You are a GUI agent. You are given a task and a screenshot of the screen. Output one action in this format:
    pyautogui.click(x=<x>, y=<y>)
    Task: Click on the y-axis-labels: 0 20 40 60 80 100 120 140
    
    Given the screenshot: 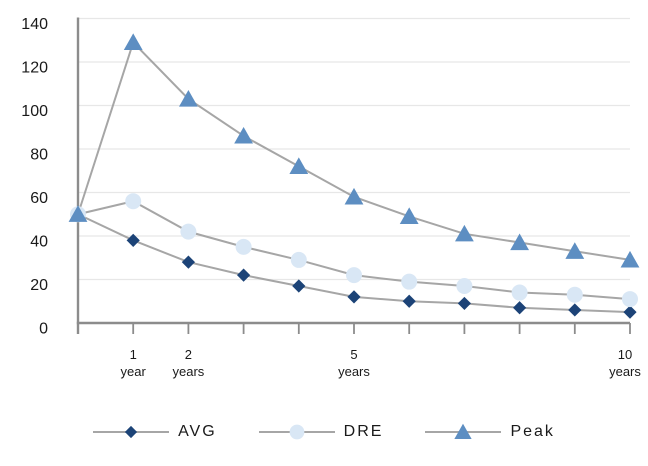 What is the action you would take?
    pyautogui.click(x=34, y=177)
    